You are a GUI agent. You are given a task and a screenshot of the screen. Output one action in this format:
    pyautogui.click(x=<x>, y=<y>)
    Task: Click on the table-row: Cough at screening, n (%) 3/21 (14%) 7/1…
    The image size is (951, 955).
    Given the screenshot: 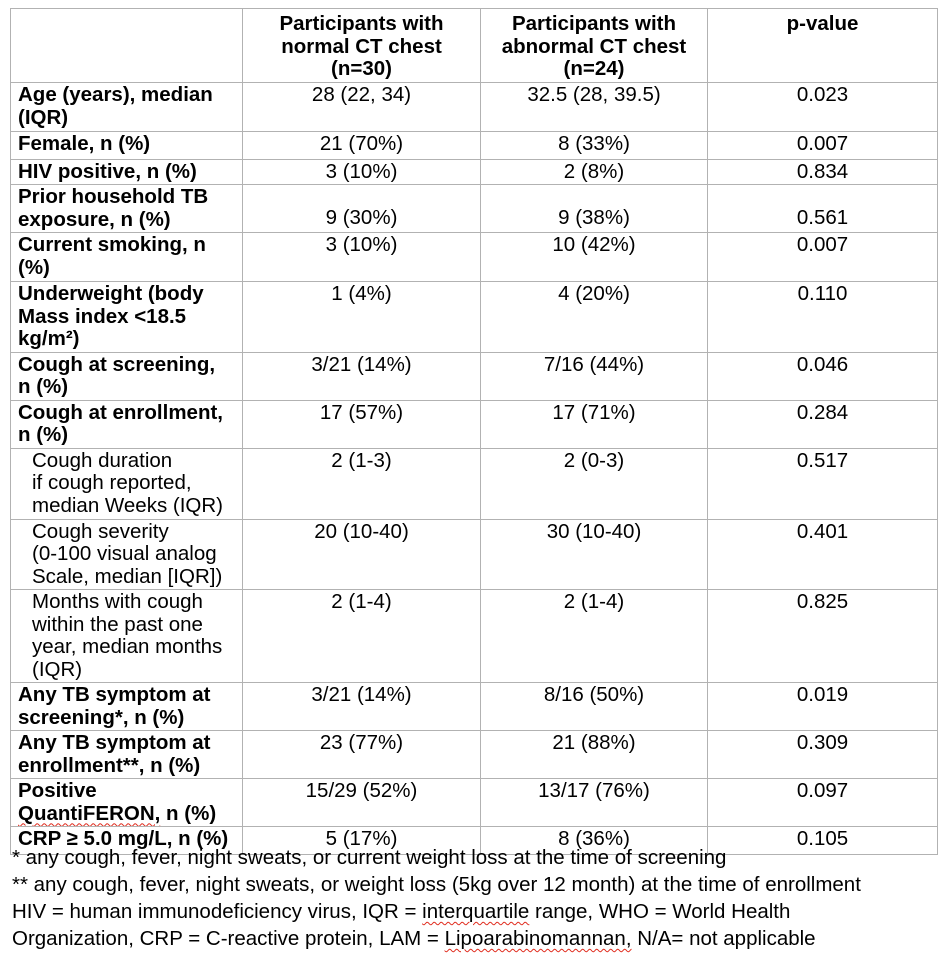 What is the action you would take?
    pyautogui.click(x=474, y=376)
    